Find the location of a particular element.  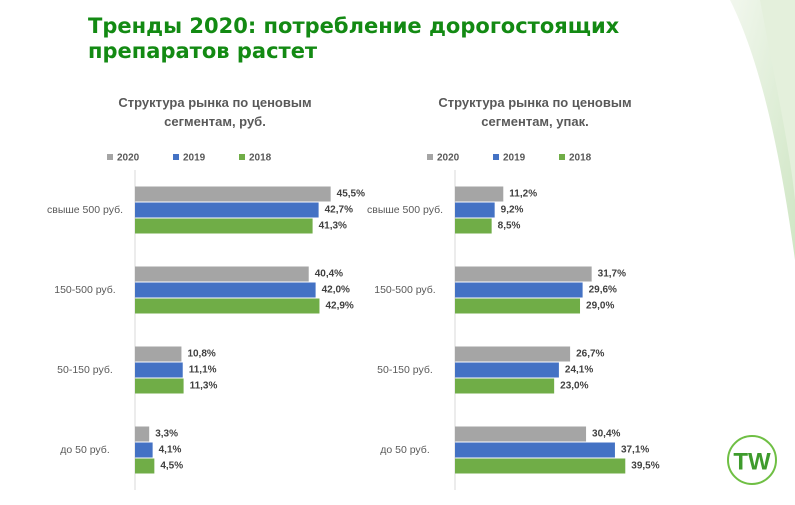

value-label: 11,1% is located at coordinates (203, 370).